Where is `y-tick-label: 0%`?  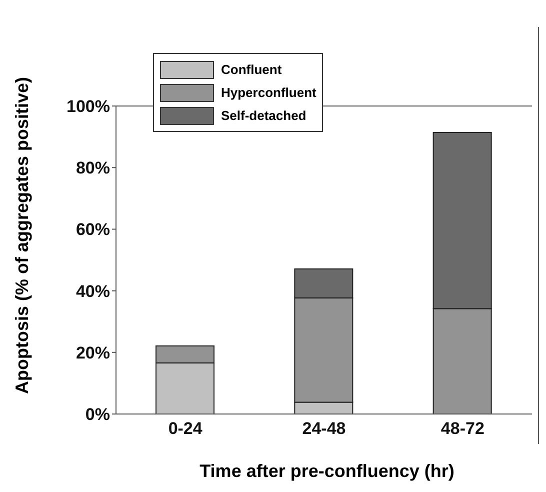 y-tick-label: 0% is located at coordinates (97, 414).